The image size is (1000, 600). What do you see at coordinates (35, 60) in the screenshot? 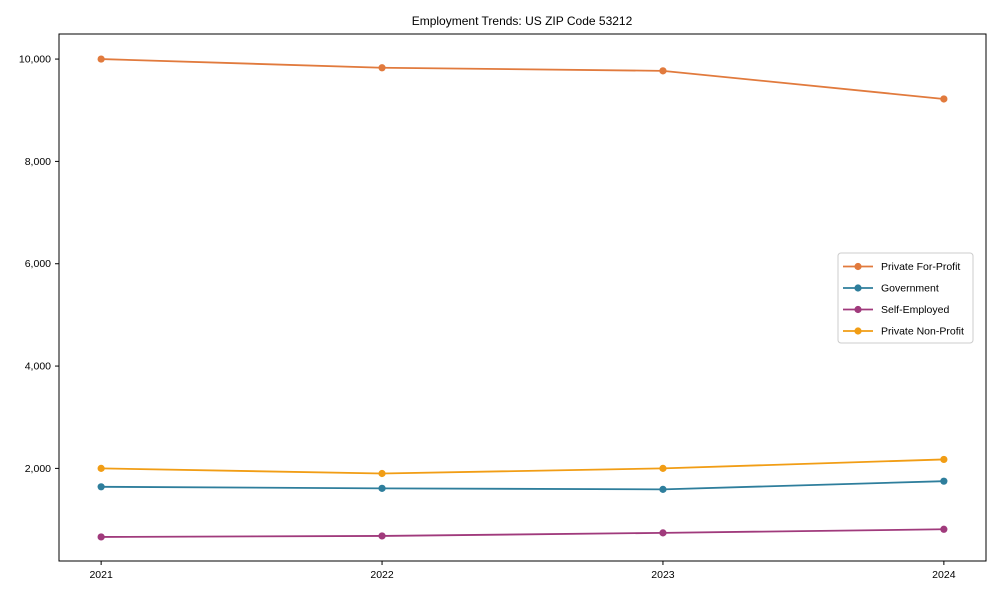
I see `y-tick-label: 10,000` at bounding box center [35, 60].